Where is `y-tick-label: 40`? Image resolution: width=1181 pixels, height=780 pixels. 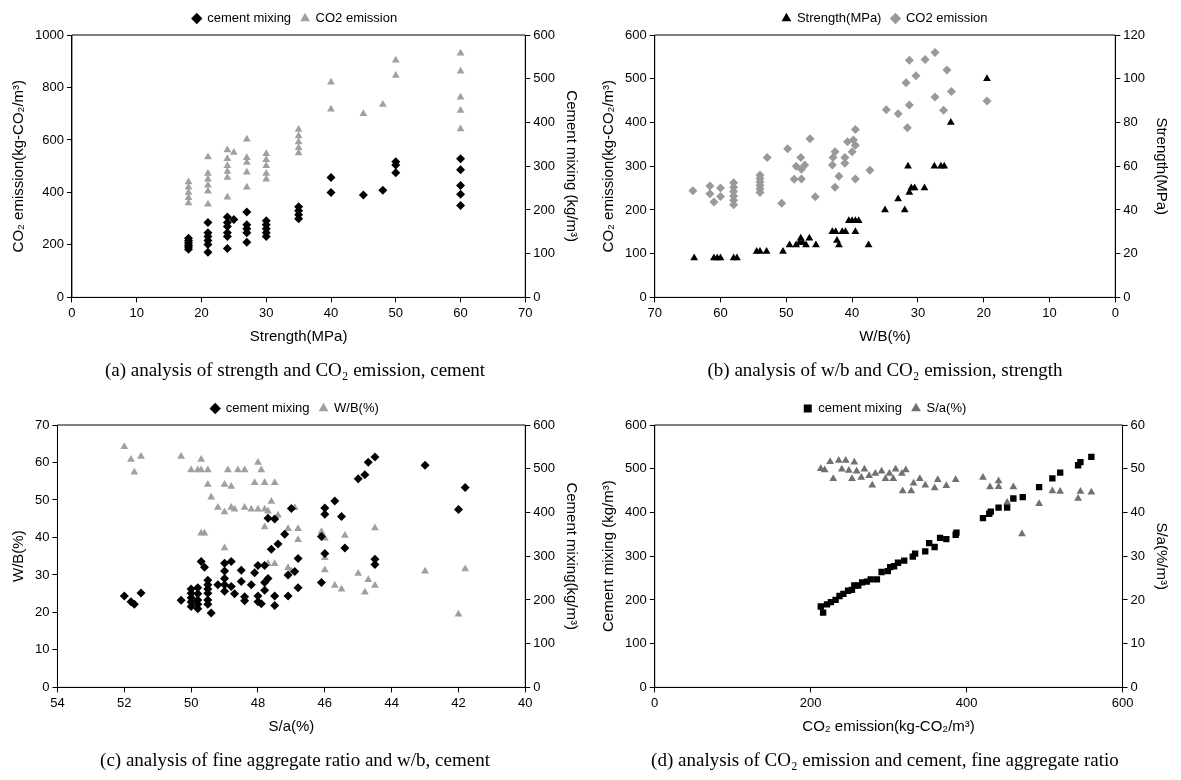
y-tick-label: 40 is located at coordinates (42, 537).